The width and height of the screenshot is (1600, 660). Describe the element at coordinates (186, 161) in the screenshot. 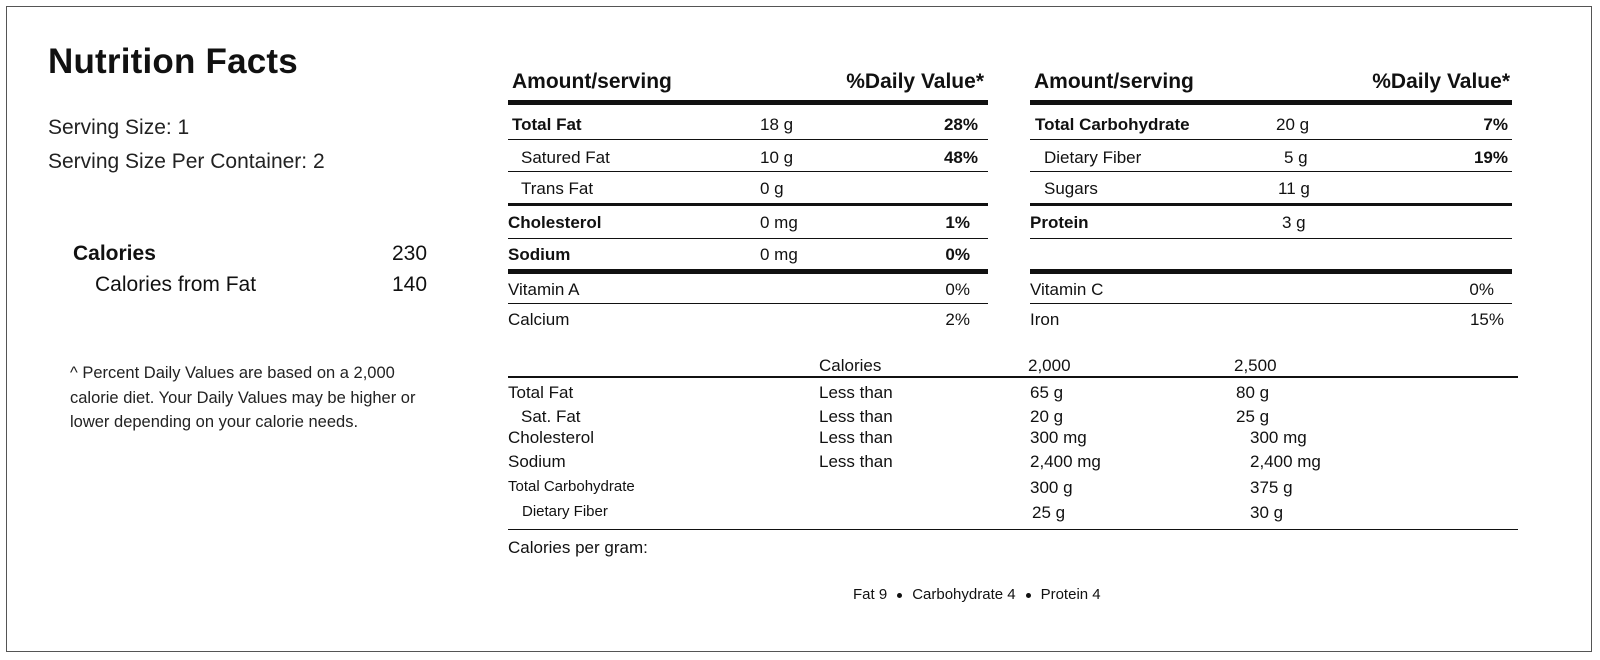

I see `serving-per-container: Serving Size Per Container: 2` at that location.